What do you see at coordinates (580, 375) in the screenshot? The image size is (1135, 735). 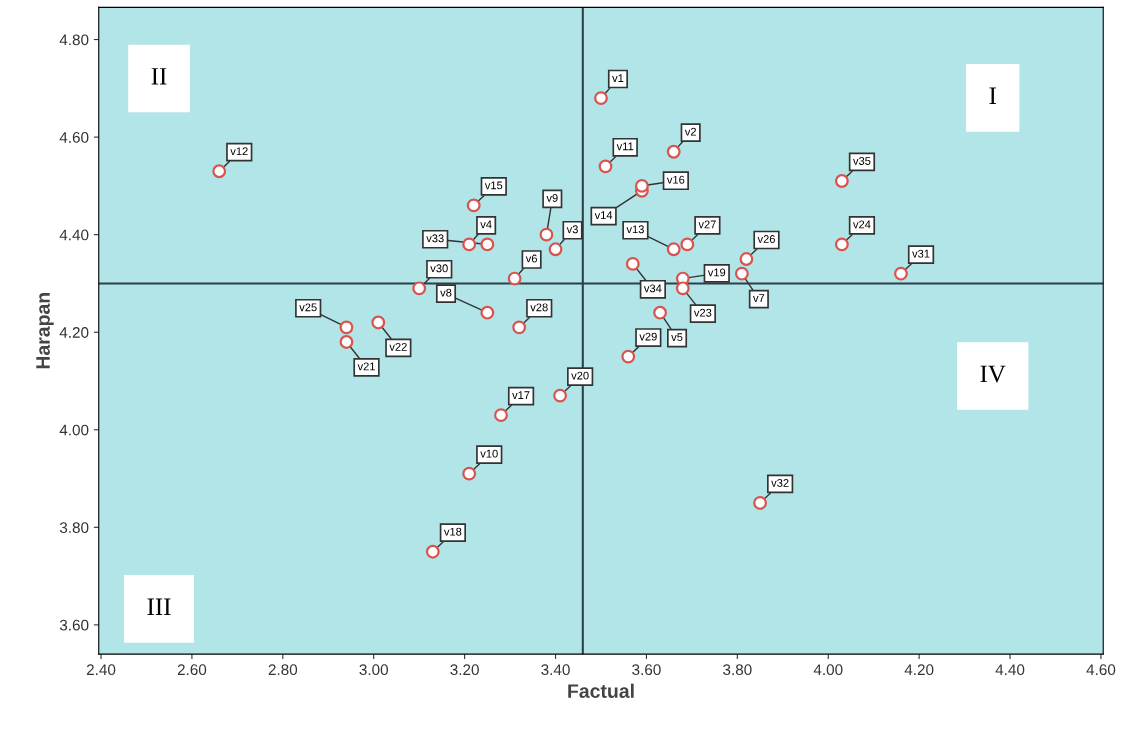 I see `data-label: v20` at bounding box center [580, 375].